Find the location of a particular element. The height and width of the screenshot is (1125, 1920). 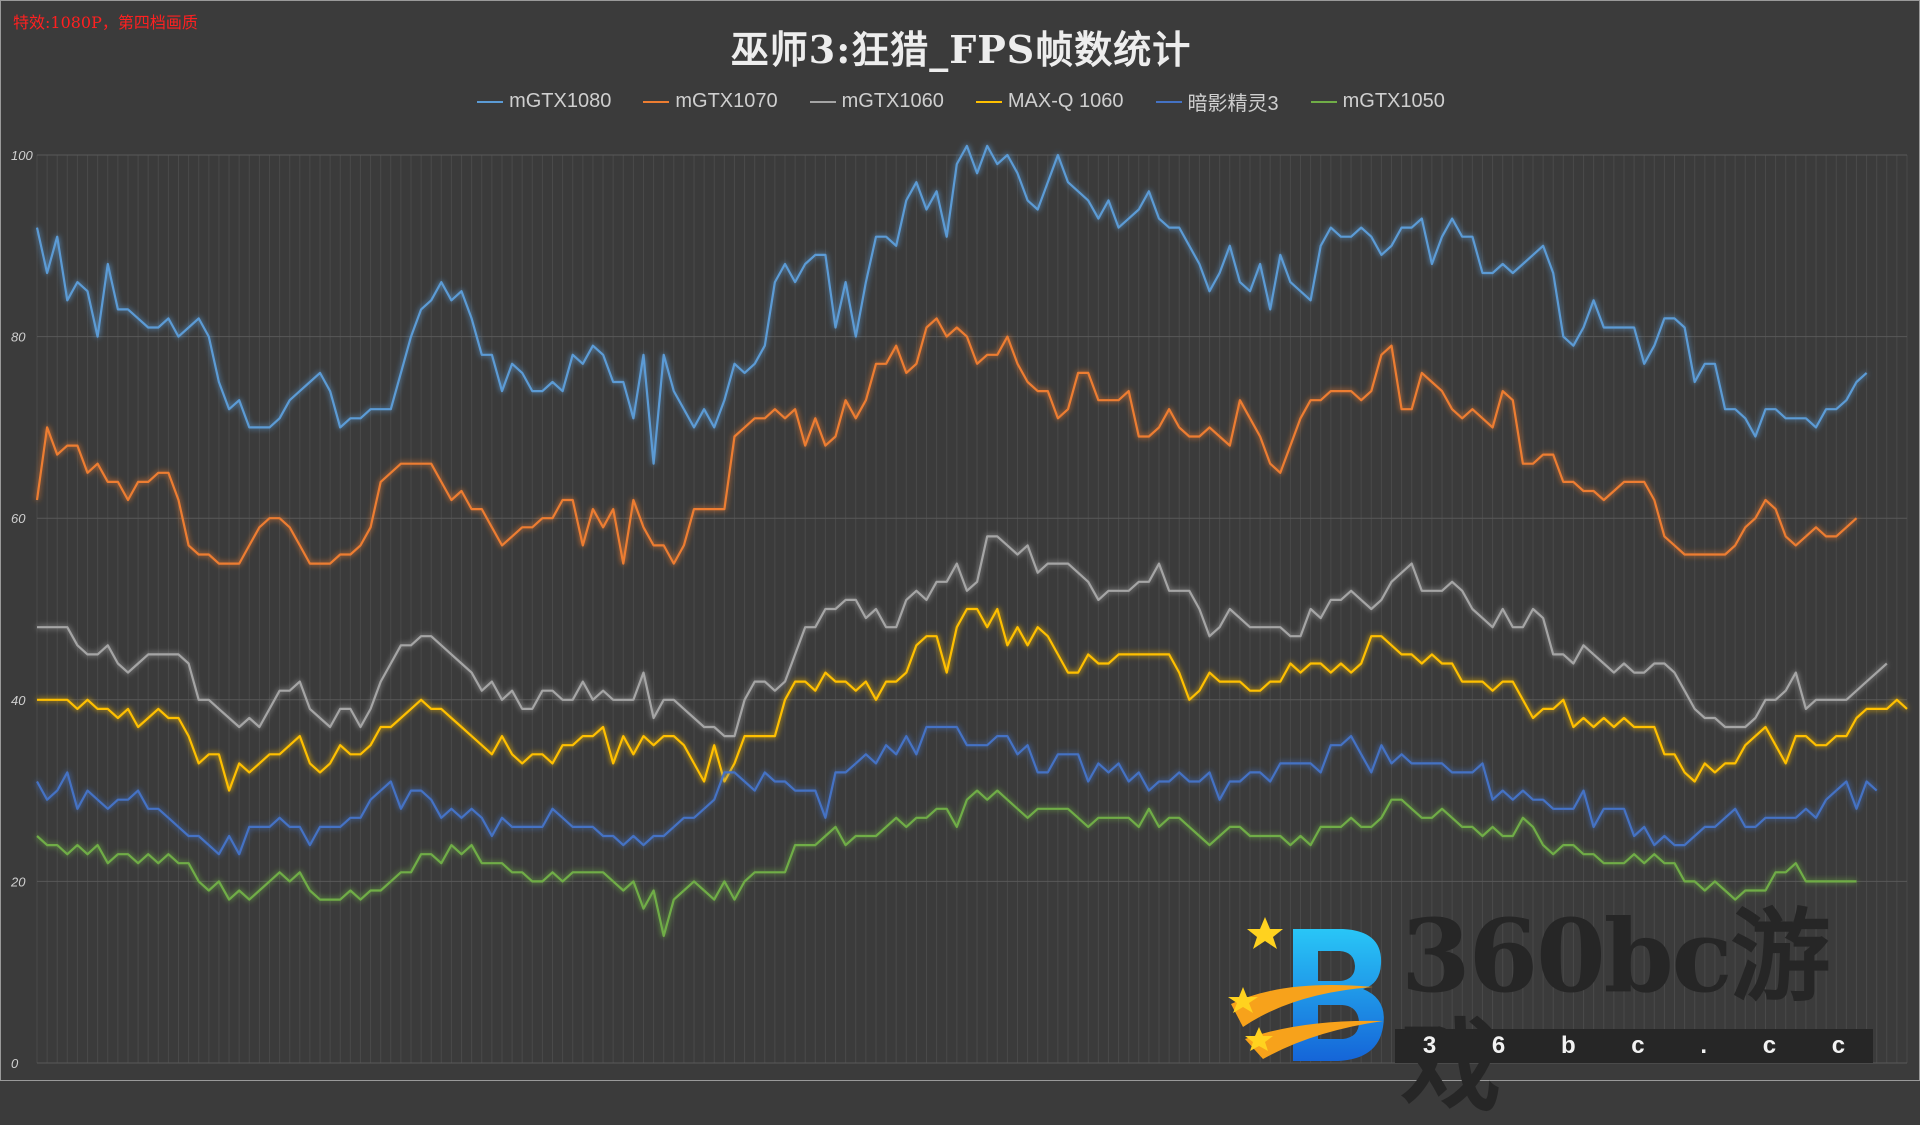

legend-item: mGTX1050 is located at coordinates (1377, 101).